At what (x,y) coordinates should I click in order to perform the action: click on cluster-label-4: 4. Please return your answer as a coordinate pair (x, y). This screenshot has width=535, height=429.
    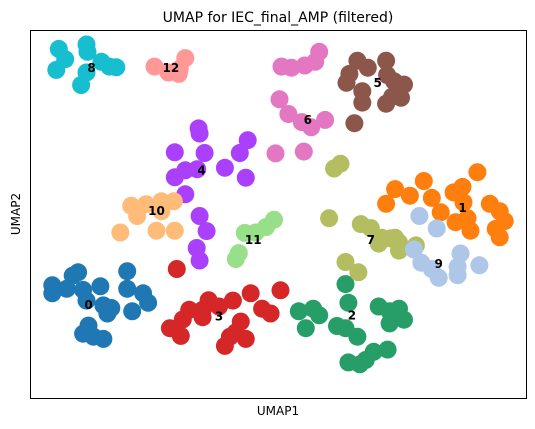
    Looking at the image, I should click on (201, 170).